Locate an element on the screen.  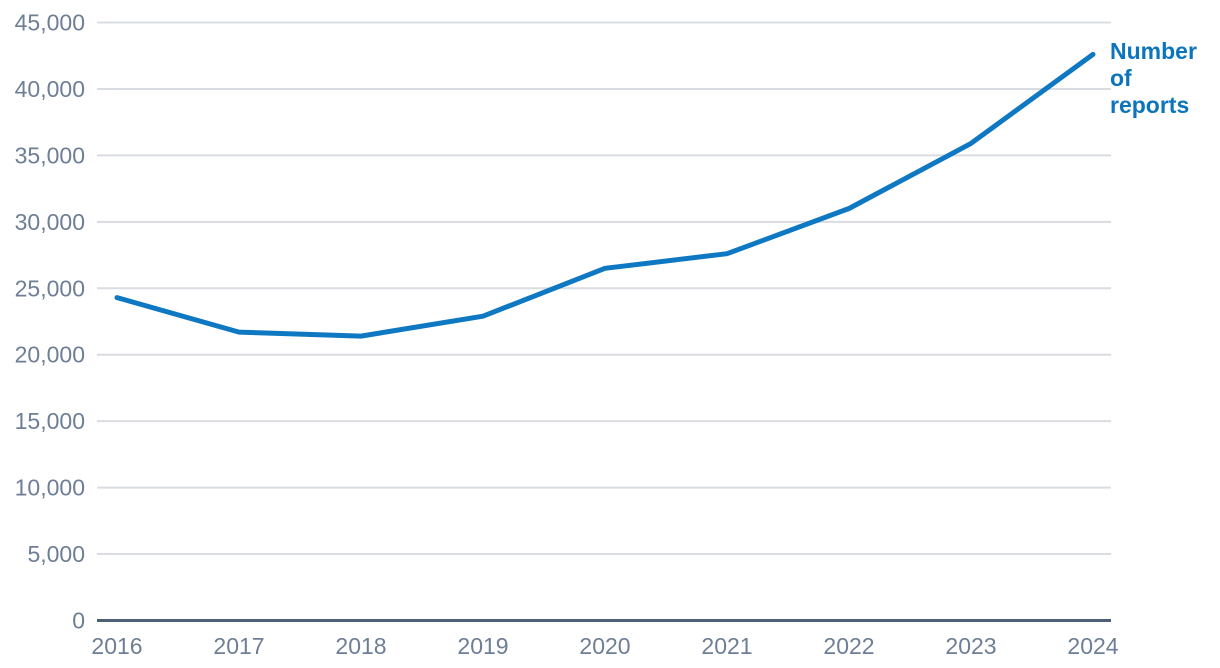
x-axis-tick-label: 2017 is located at coordinates (238, 646).